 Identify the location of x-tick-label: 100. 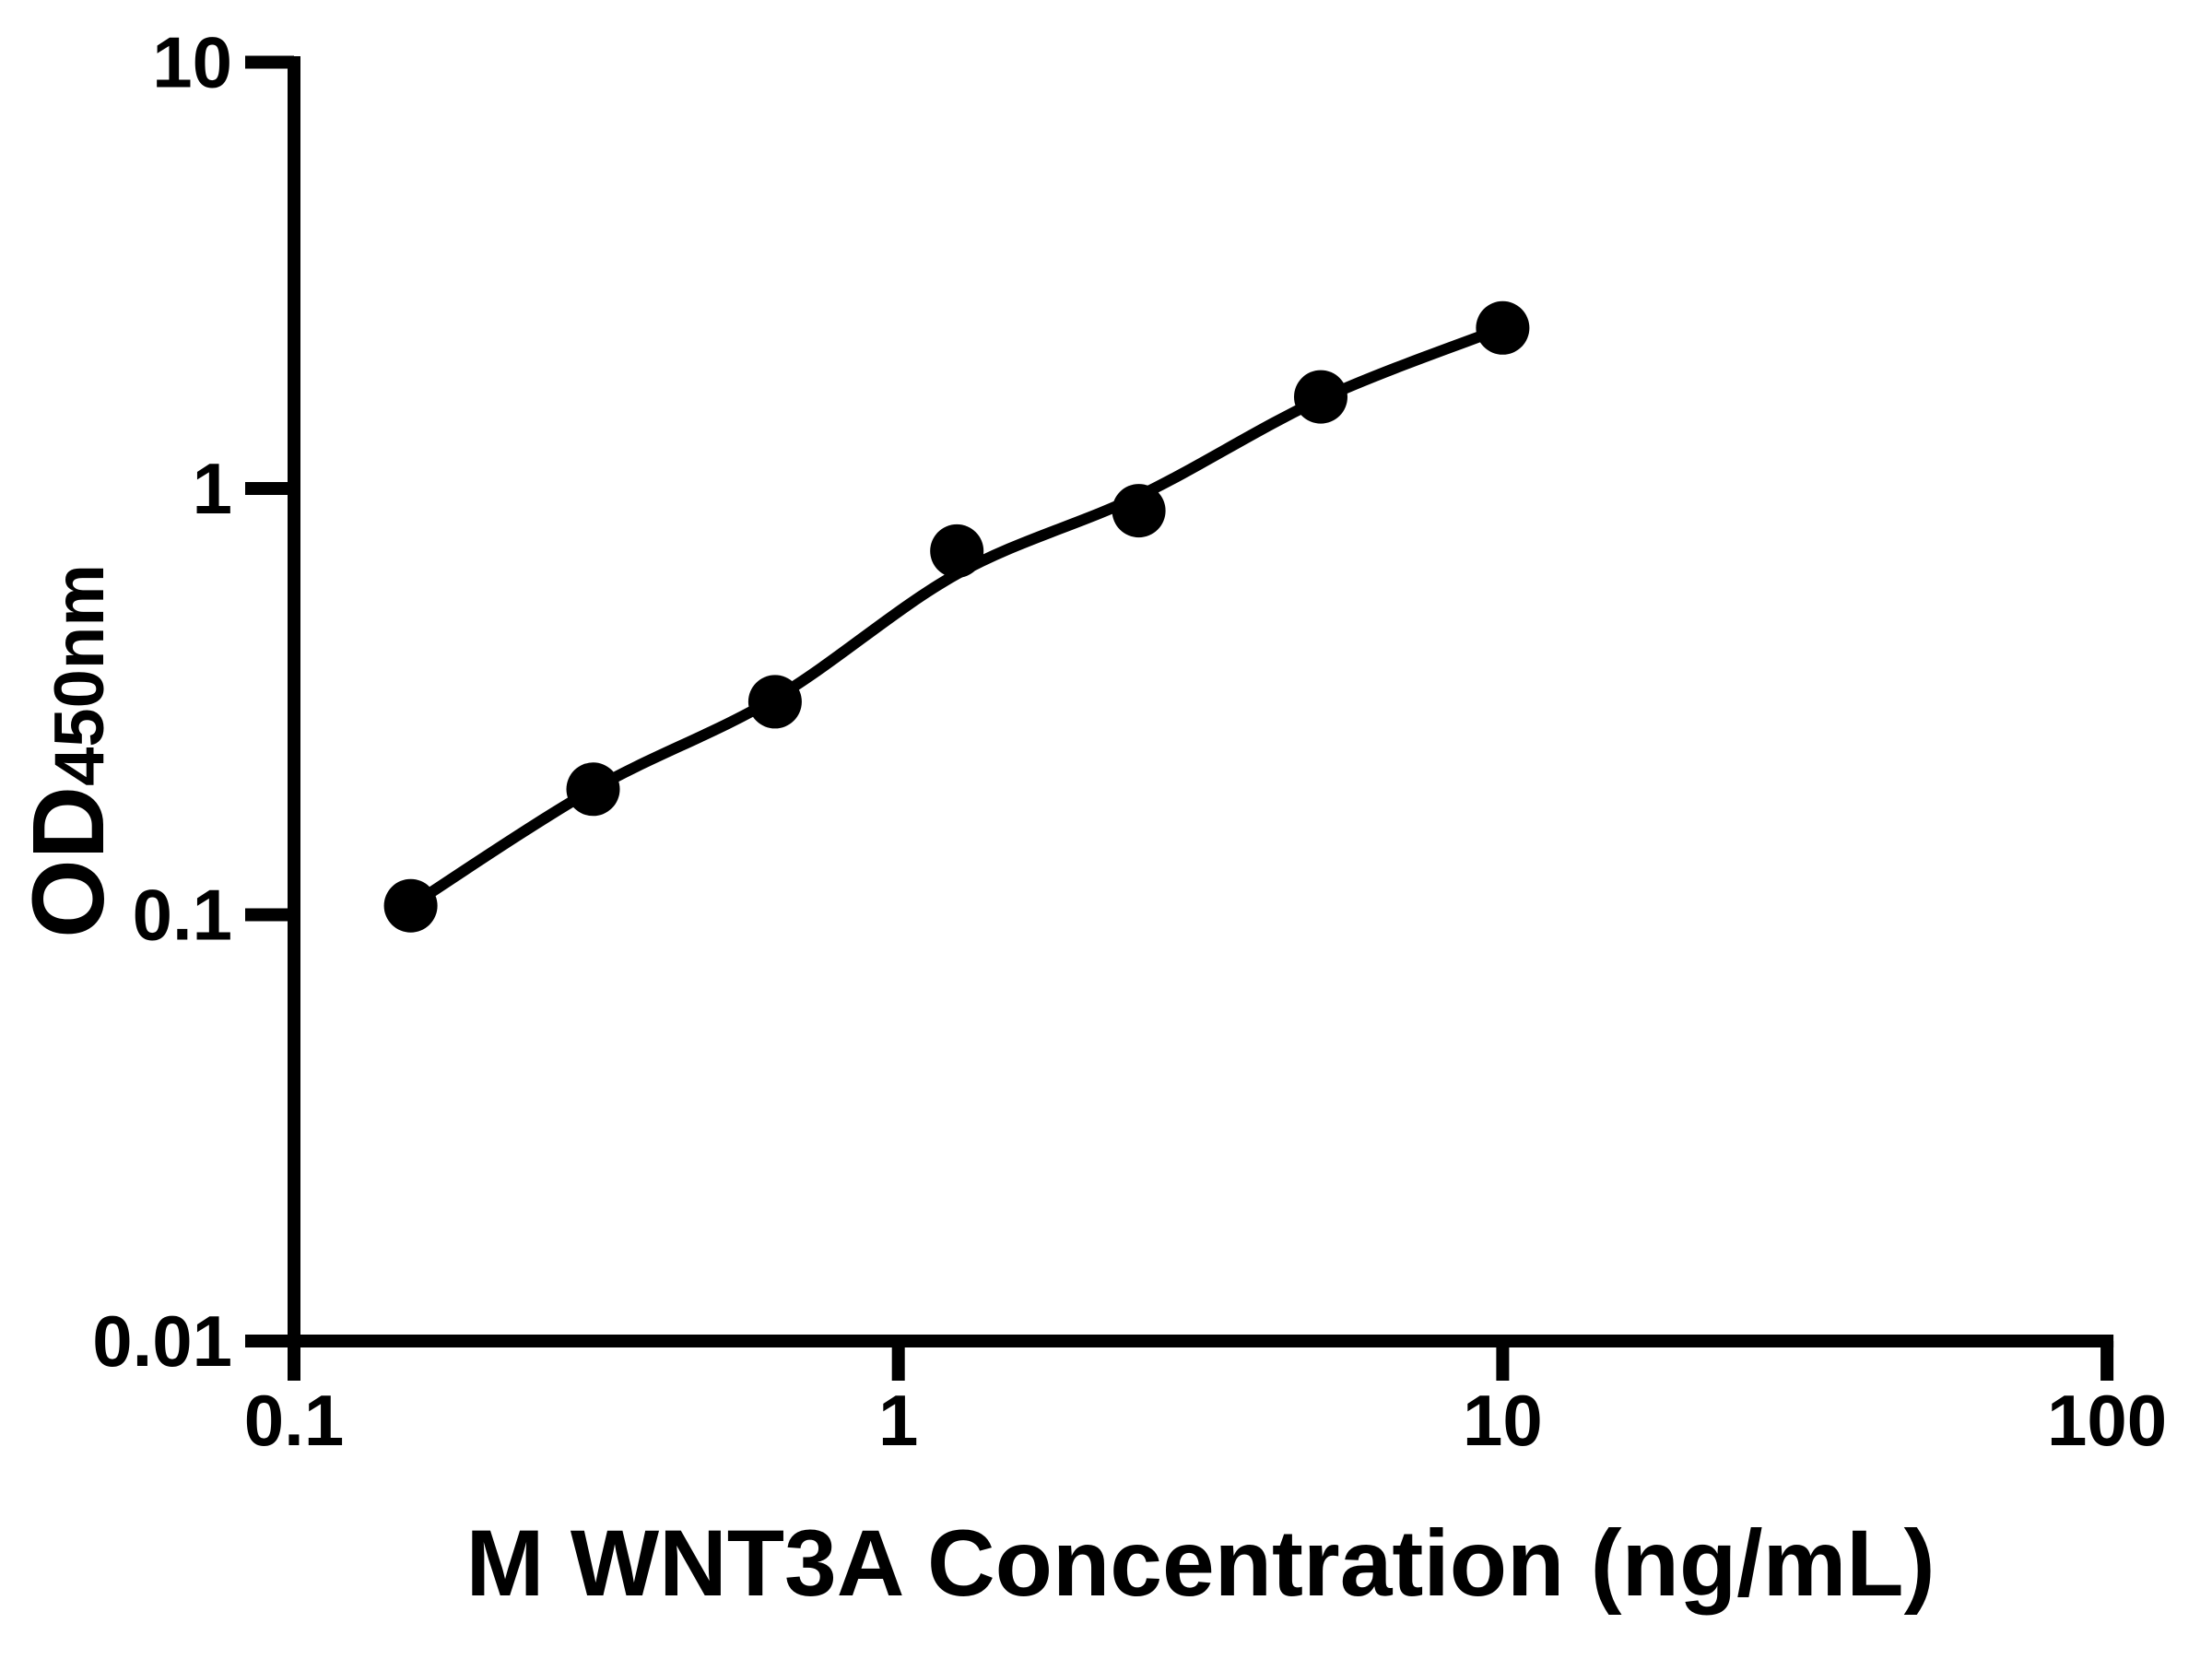
(2107, 1420).